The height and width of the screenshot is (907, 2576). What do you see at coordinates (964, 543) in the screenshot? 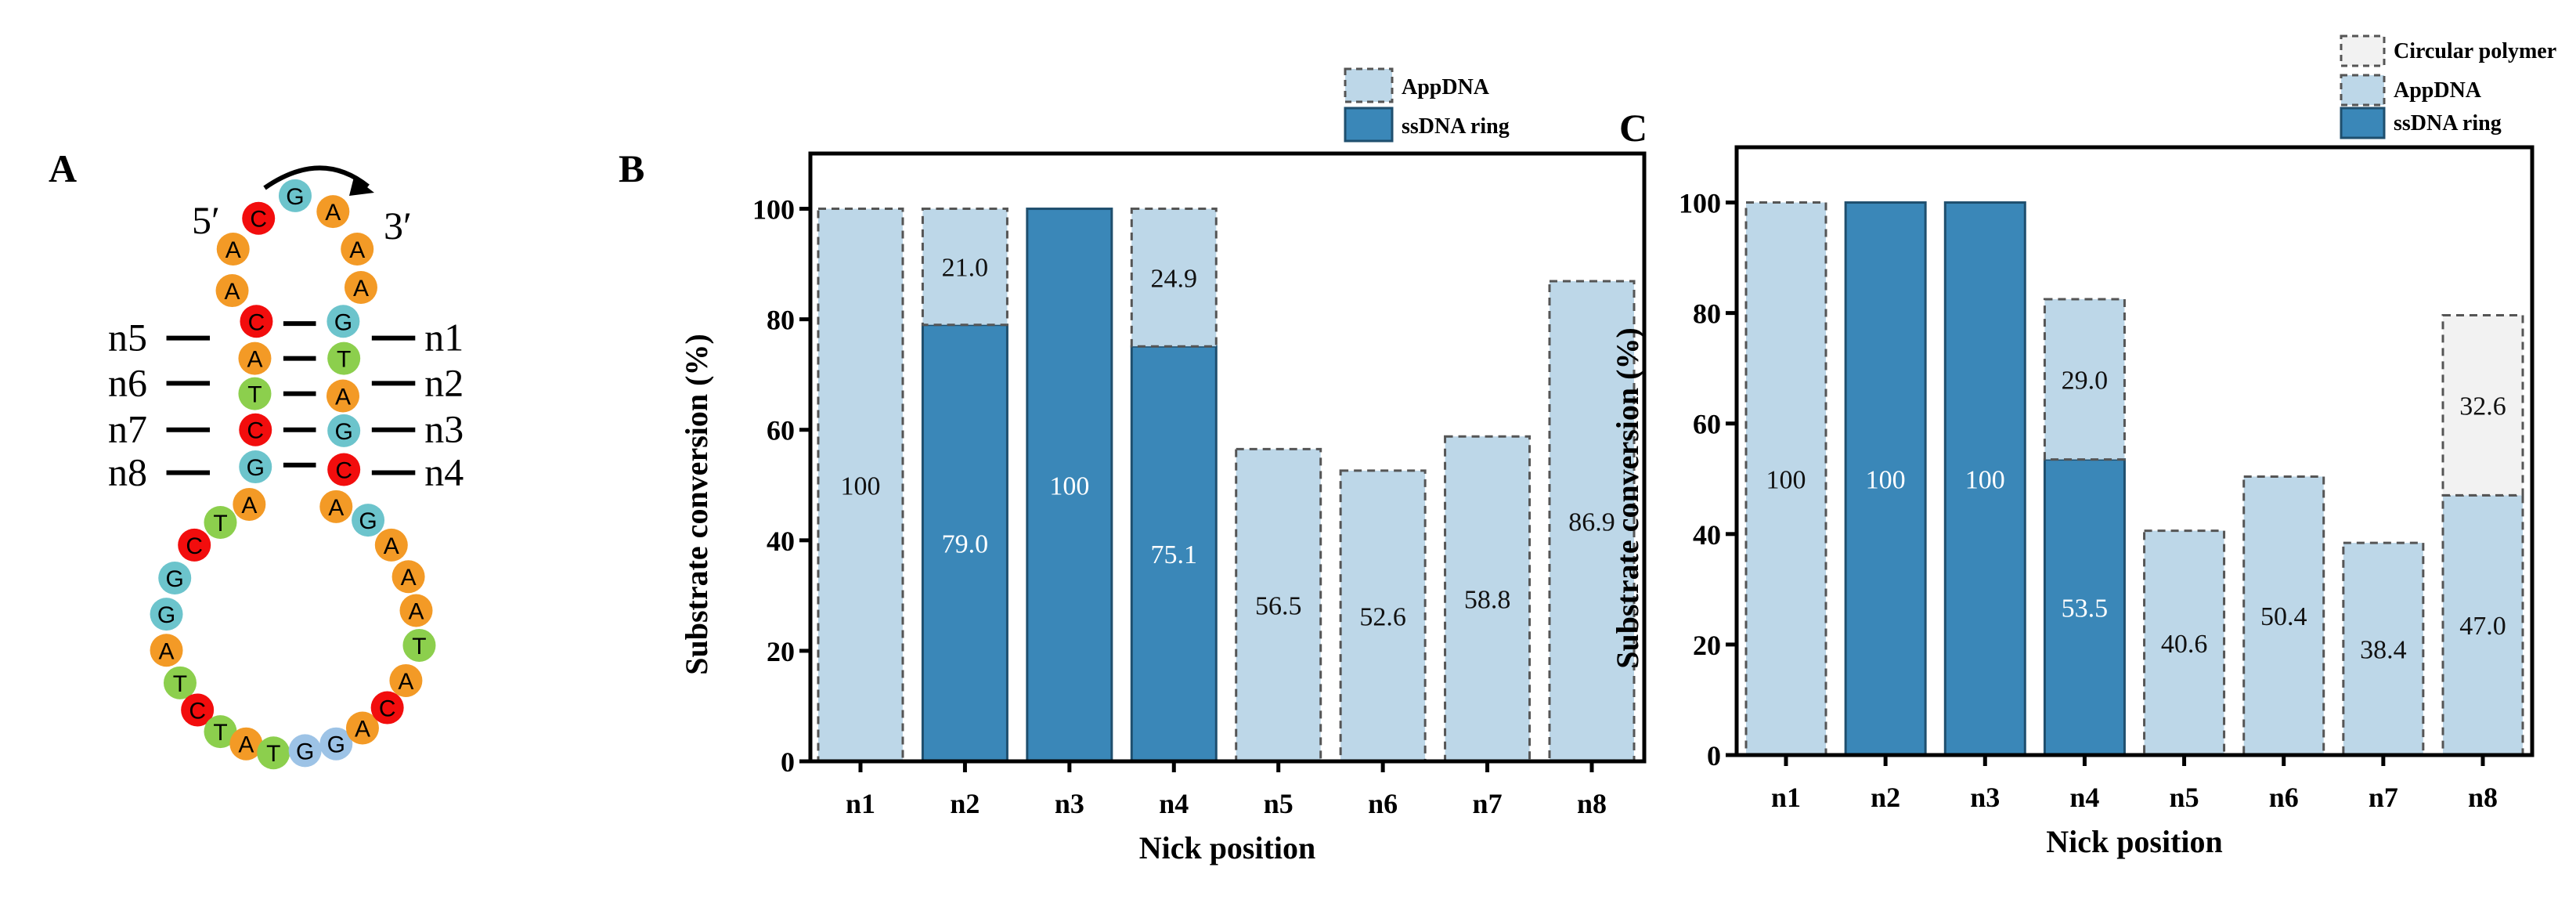
I see `bar-n2-ssdna-ring` at bounding box center [964, 543].